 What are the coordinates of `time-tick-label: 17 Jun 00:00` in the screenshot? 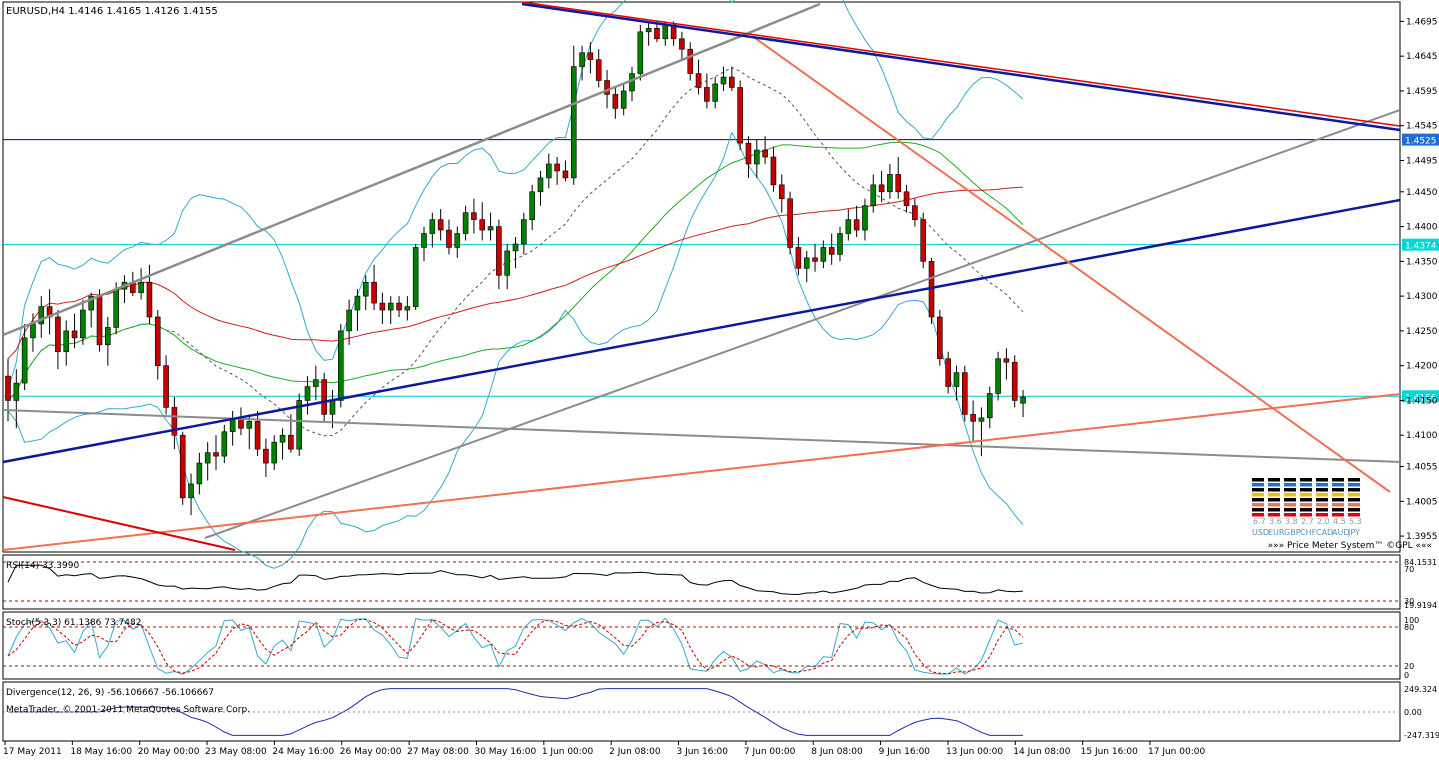 It's located at (1176, 752).